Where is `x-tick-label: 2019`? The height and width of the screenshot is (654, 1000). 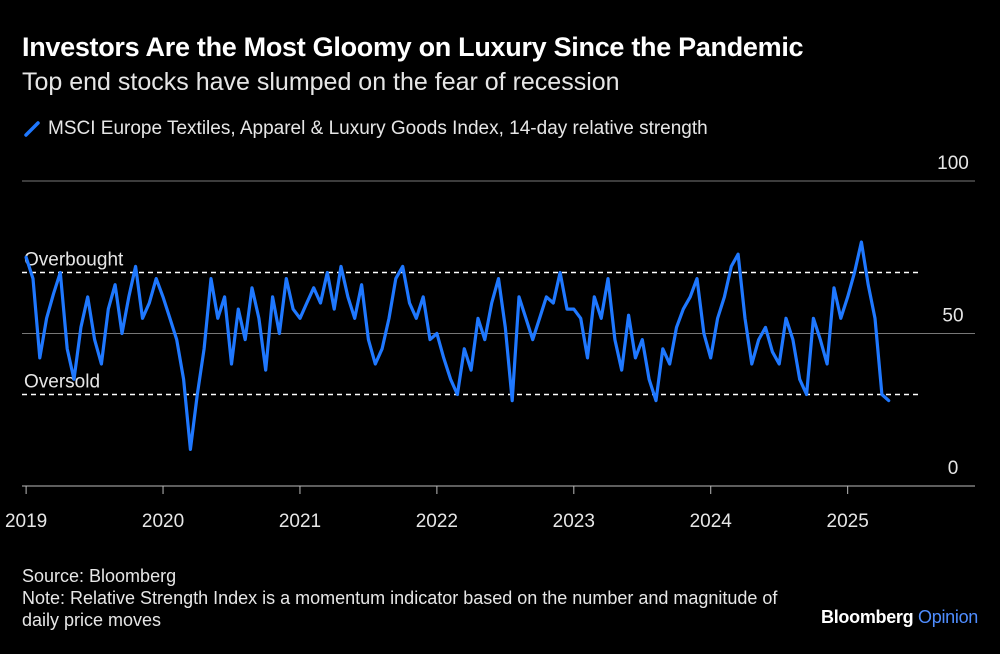
x-tick-label: 2019 is located at coordinates (26, 521).